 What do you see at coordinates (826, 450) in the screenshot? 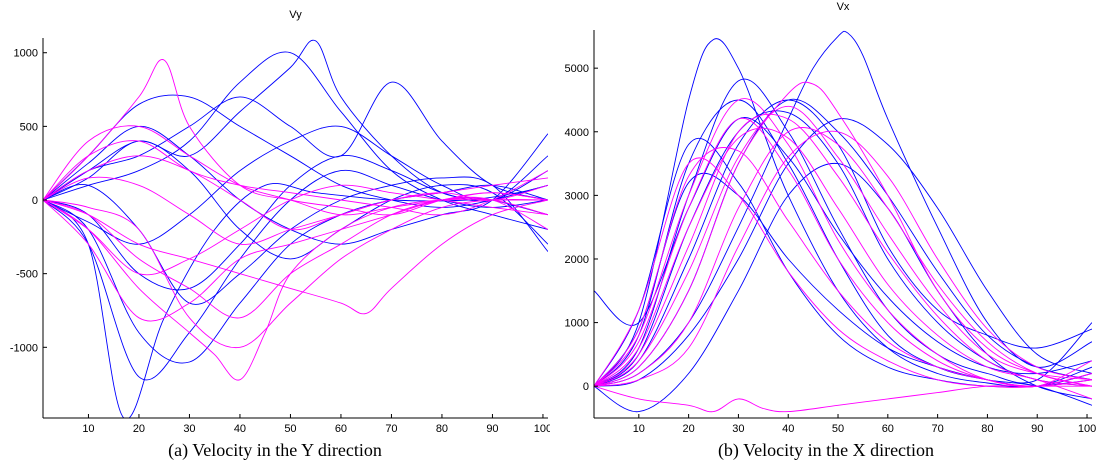
I see `caption-vx: (b) Velocity in the X direction` at bounding box center [826, 450].